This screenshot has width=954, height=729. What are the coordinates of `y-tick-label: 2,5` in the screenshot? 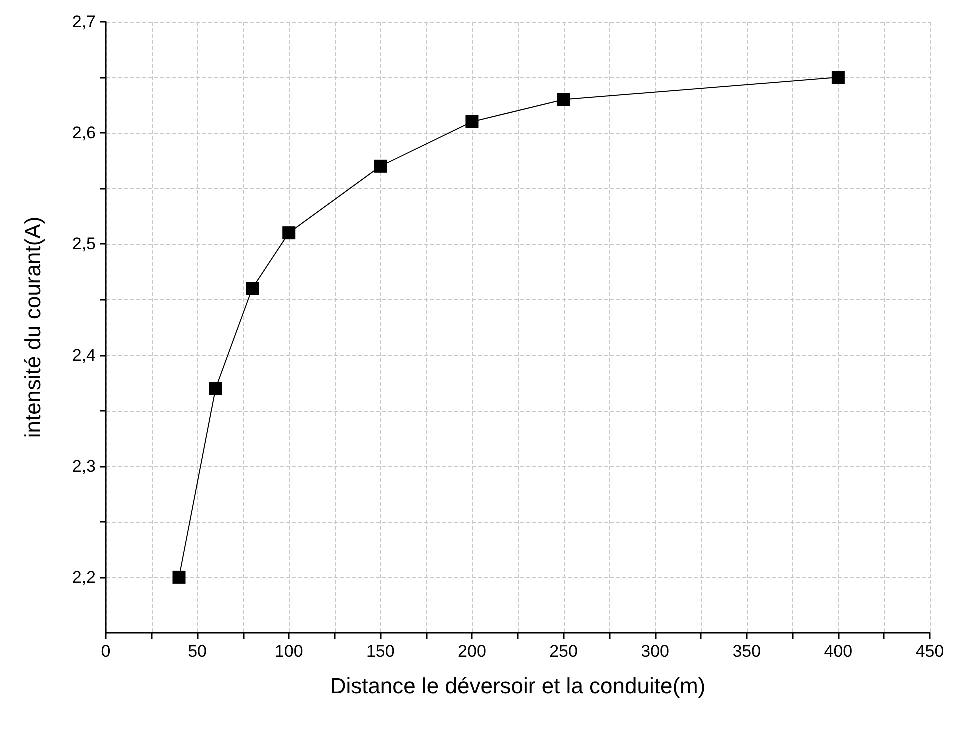 It's located at (84, 244).